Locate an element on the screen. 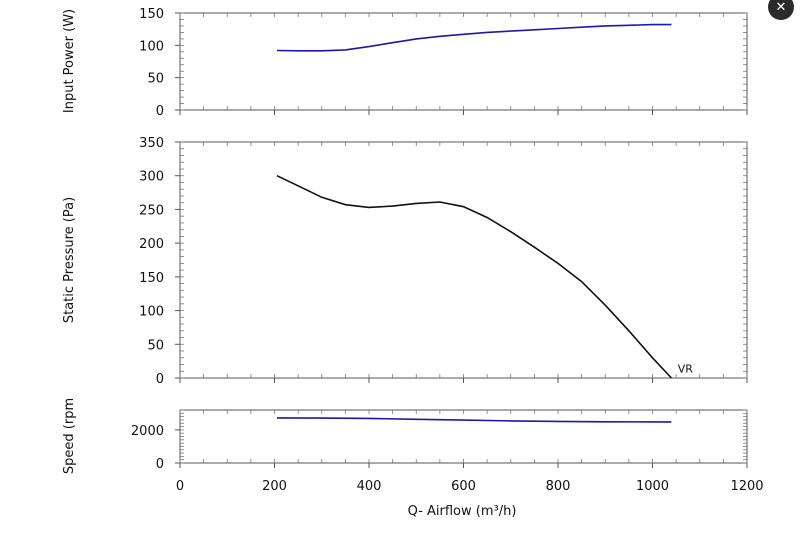 The width and height of the screenshot is (800, 533). y-tick-label: 300 is located at coordinates (151, 177).